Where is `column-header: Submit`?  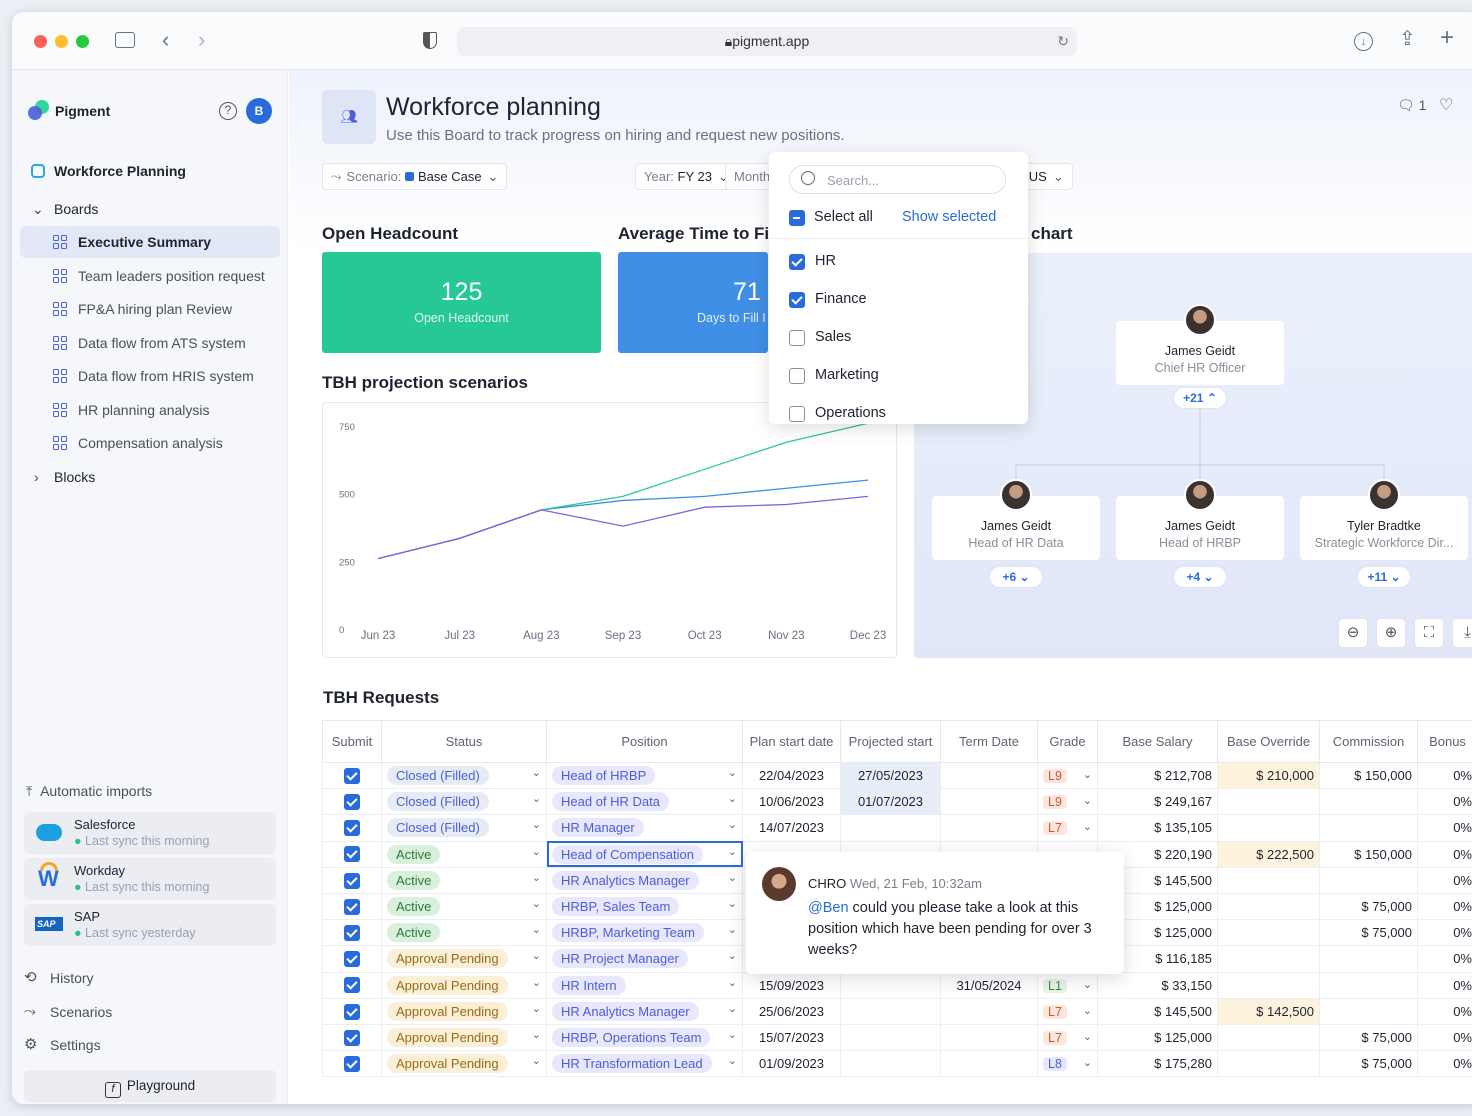 column-header: Submit is located at coordinates (352, 741).